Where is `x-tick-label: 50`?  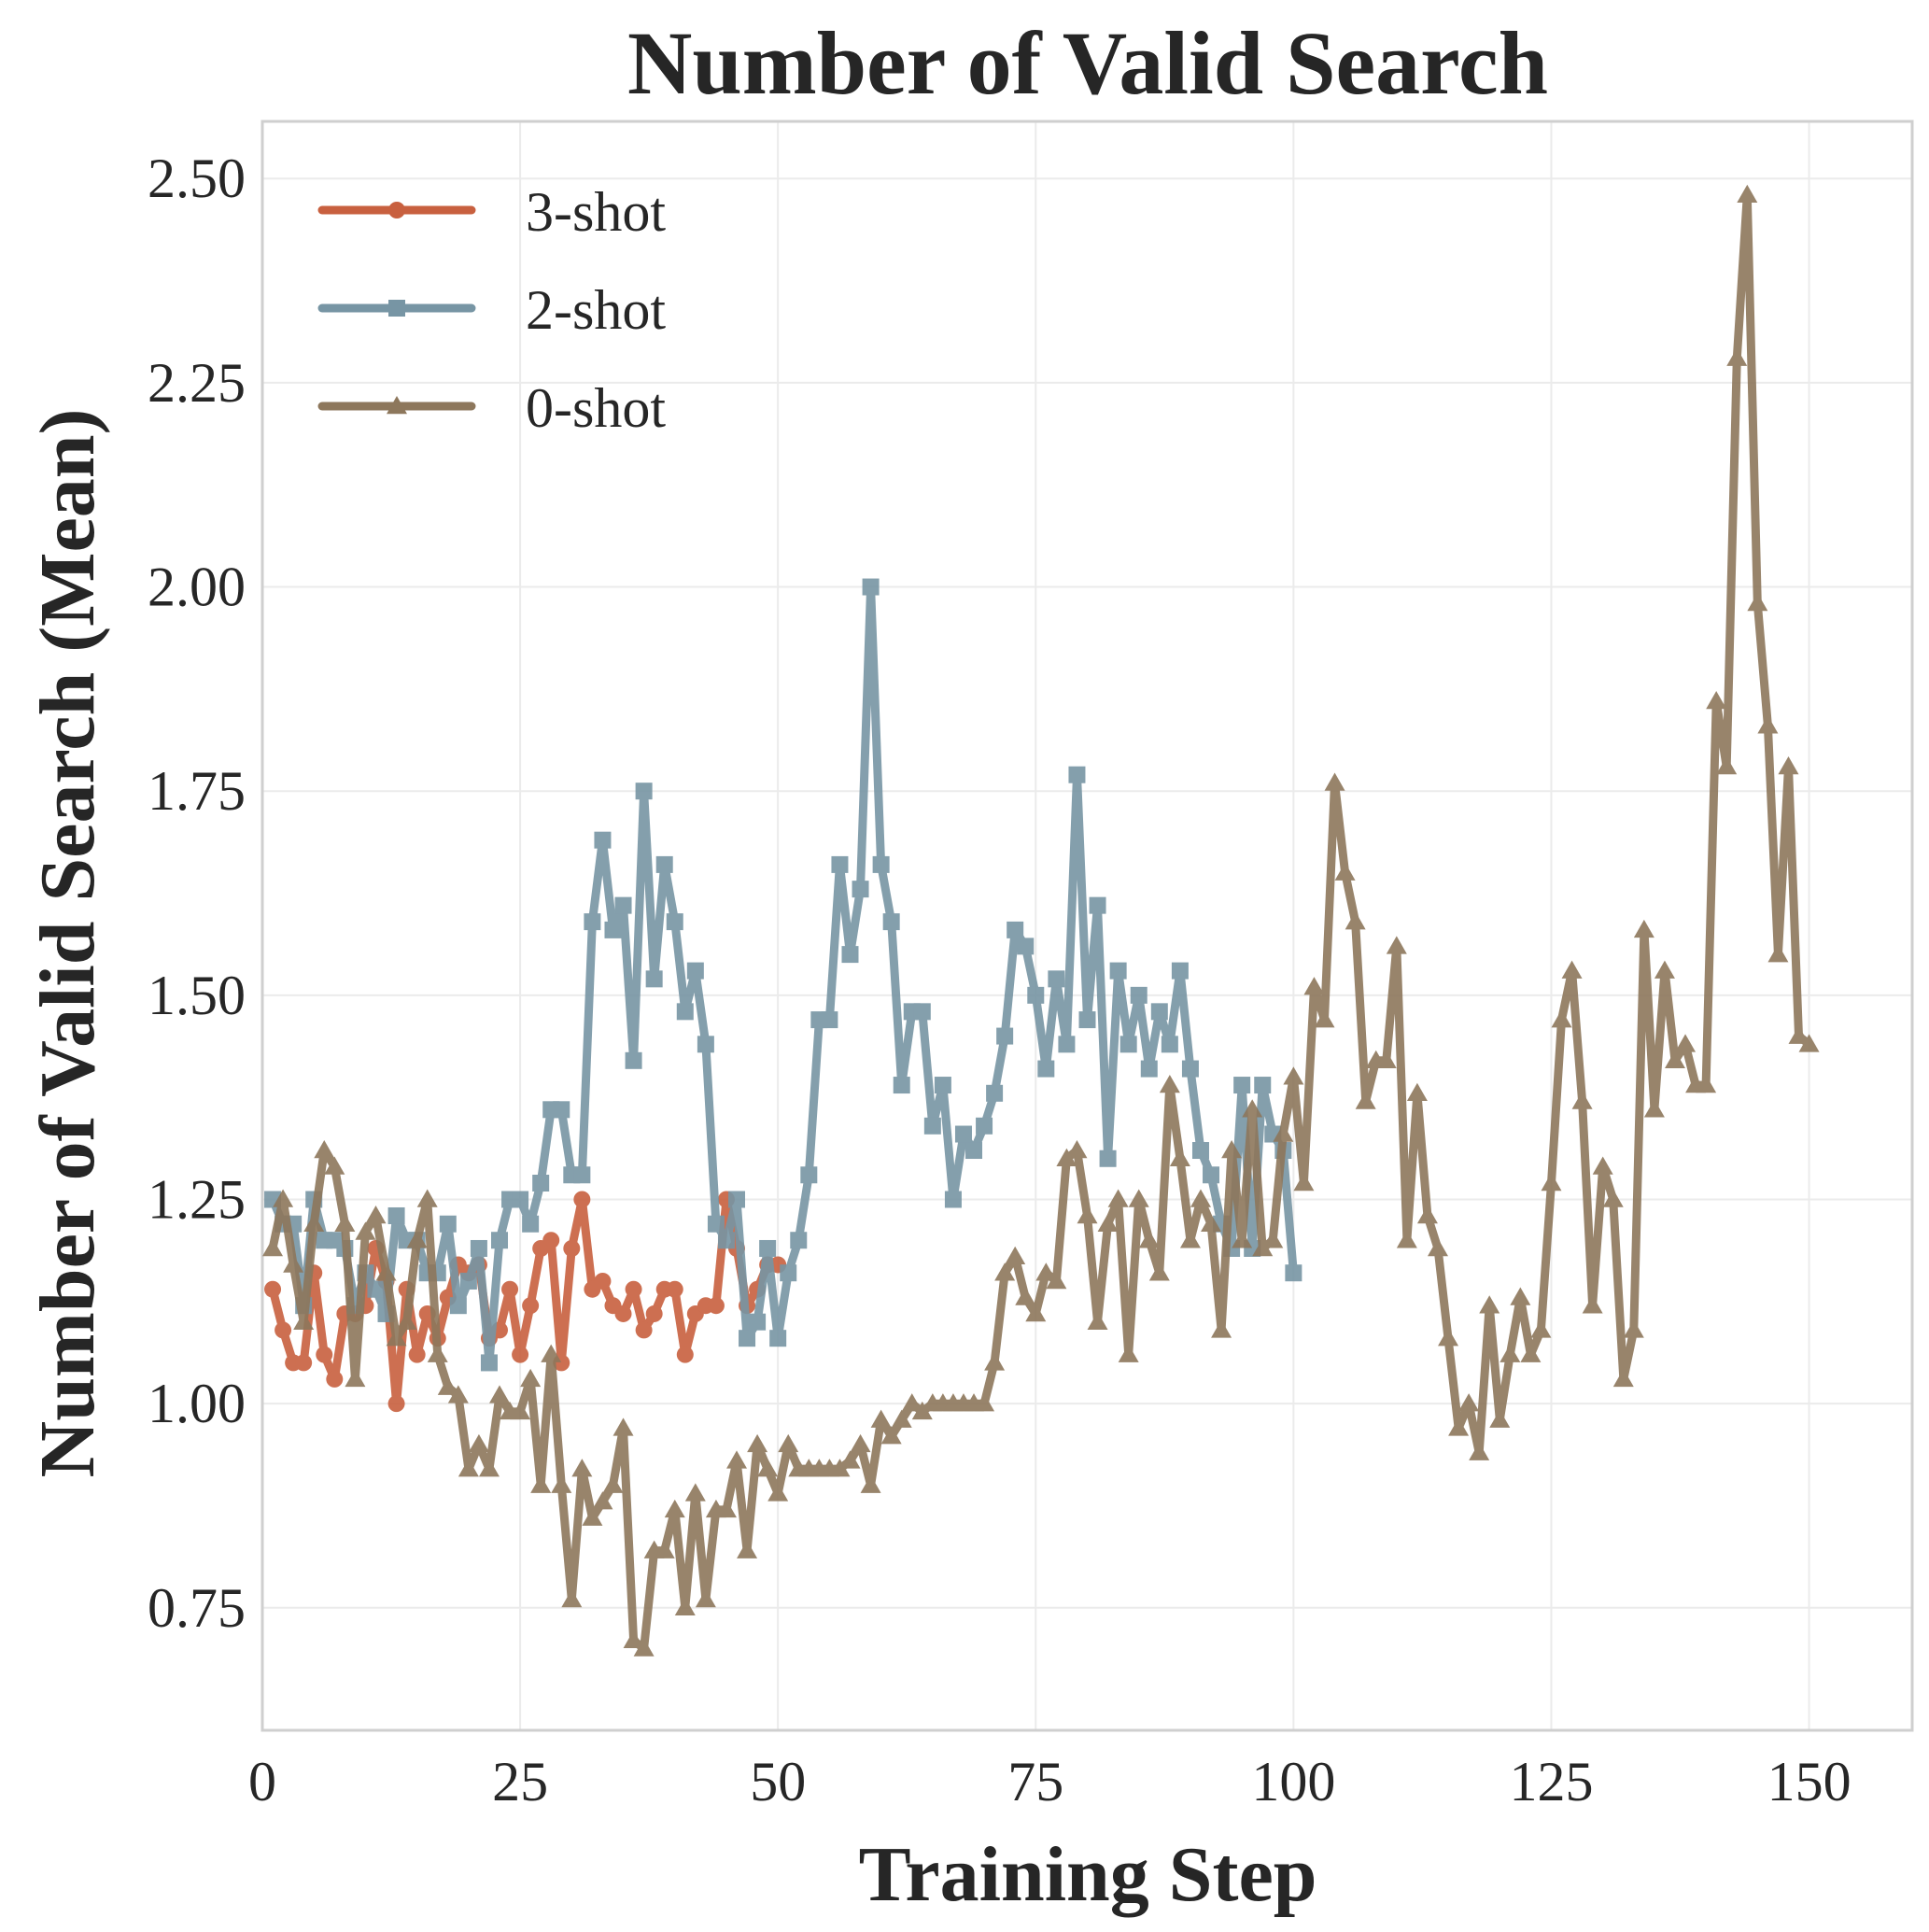 x-tick-label: 50 is located at coordinates (778, 1781).